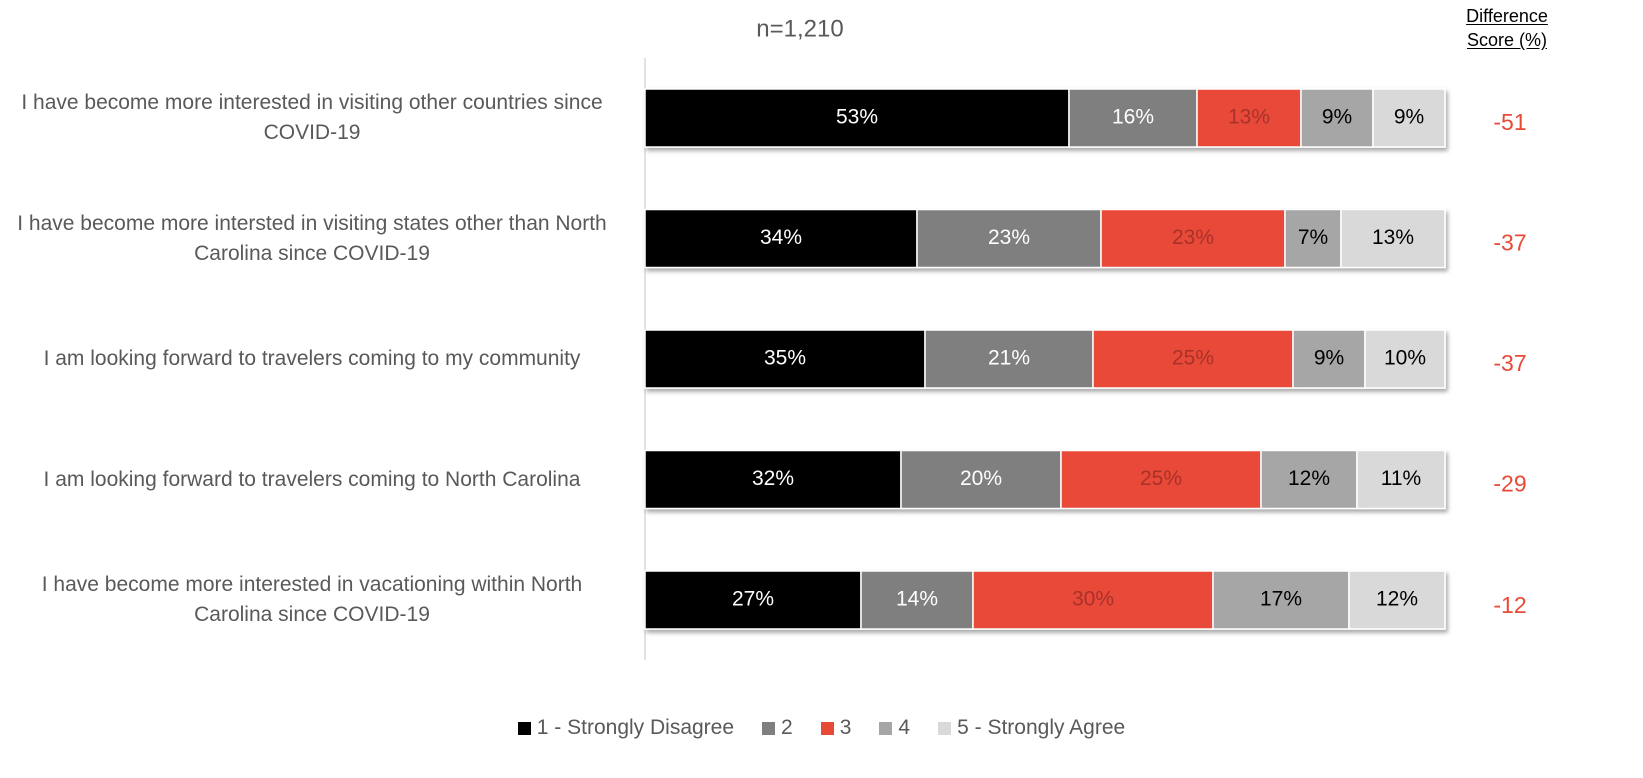 The image size is (1643, 778). I want to click on data-label: 30%, so click(1093, 599).